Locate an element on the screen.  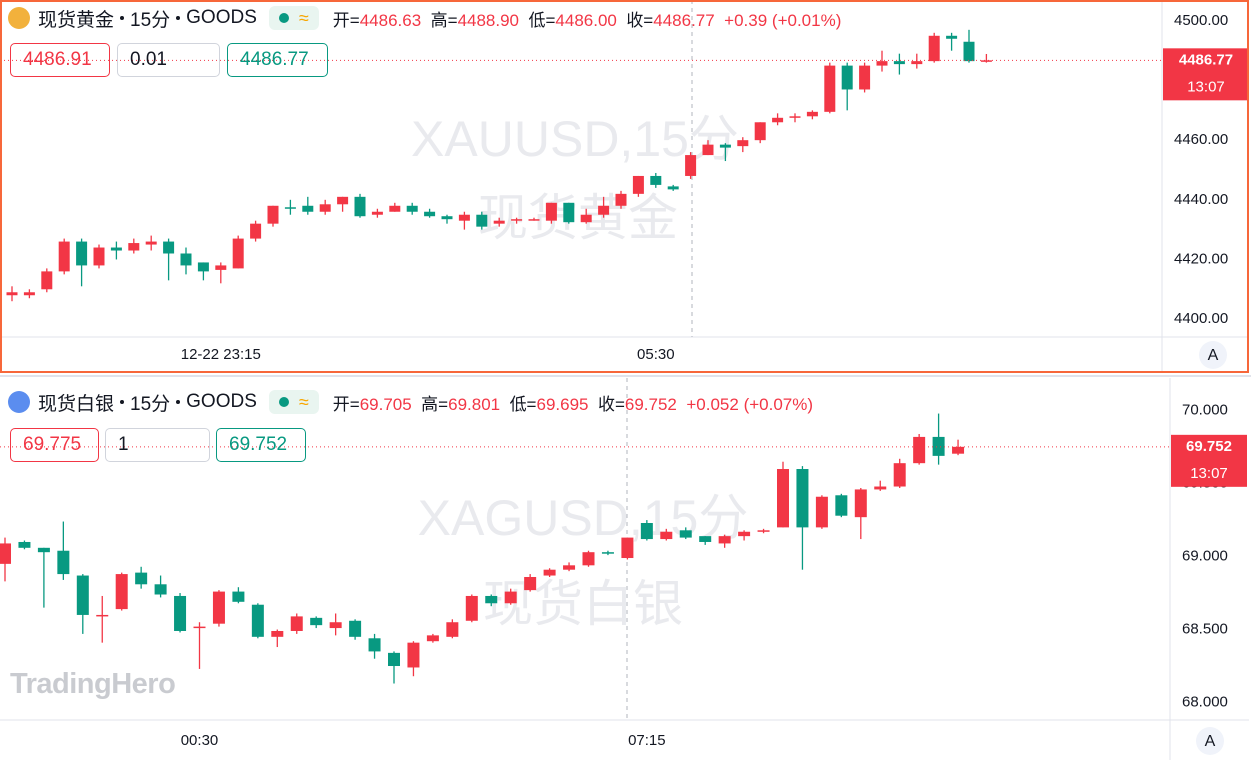
sell-button: 69.775 is located at coordinates (54, 445).